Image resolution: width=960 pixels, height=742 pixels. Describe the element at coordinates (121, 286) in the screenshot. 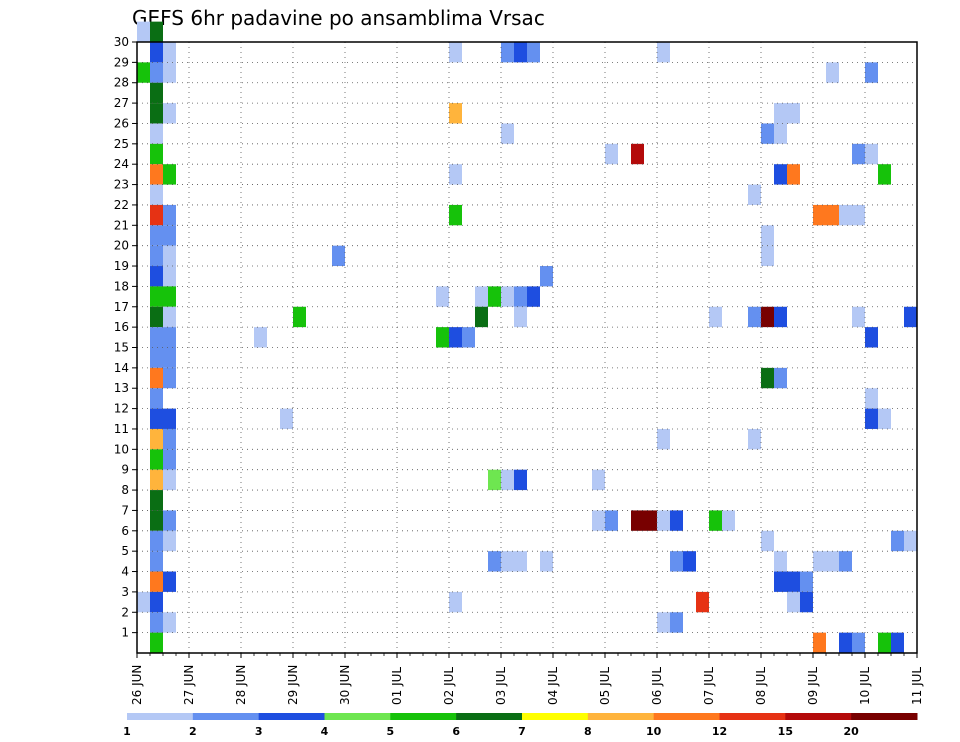

I see `y-tick-label: 18` at that location.